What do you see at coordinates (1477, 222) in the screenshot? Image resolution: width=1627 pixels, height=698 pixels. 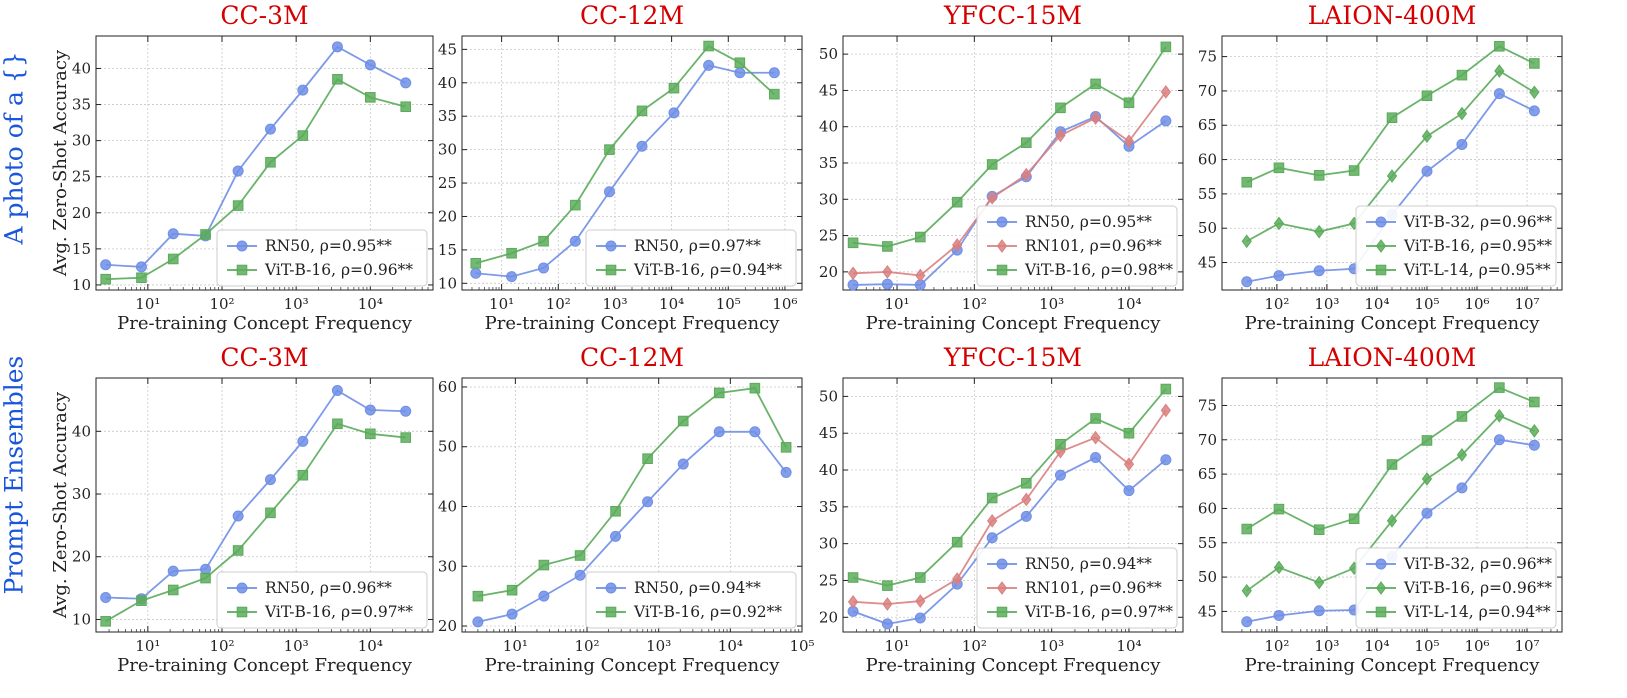 I see `legend-label: ViT-B-32, ρ=0.96**` at bounding box center [1477, 222].